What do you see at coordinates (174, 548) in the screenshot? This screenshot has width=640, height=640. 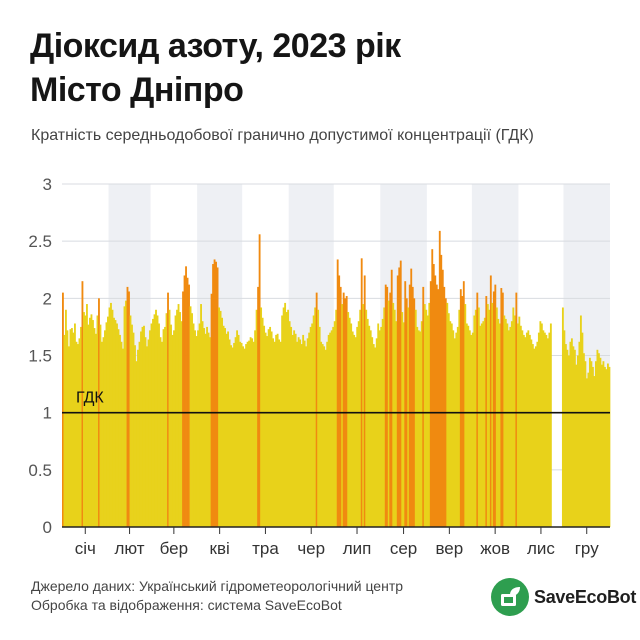 I see `x-tick-label: бер` at bounding box center [174, 548].